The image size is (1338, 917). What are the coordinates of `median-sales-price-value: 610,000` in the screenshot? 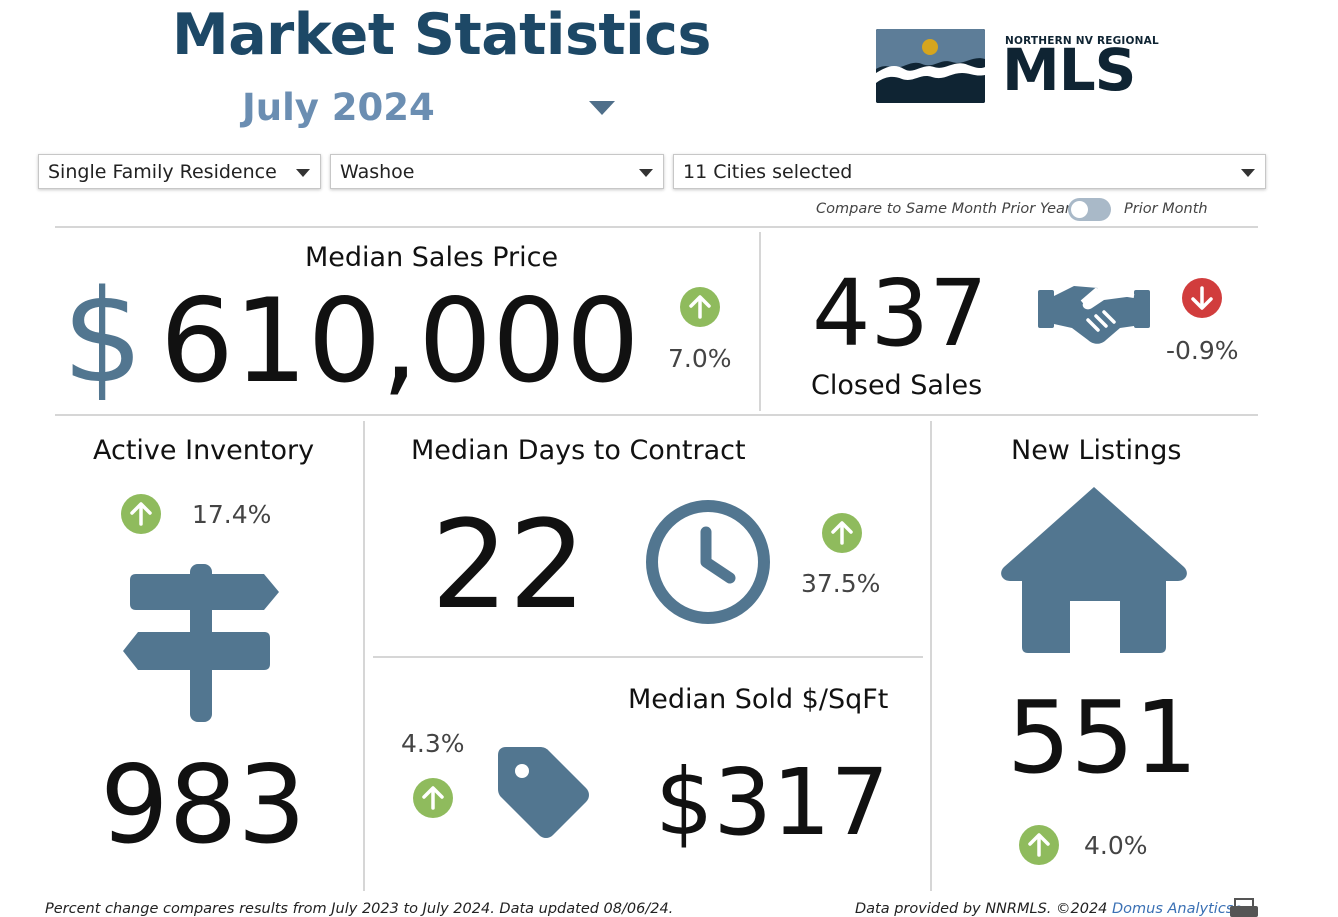 It's located at (400, 341).